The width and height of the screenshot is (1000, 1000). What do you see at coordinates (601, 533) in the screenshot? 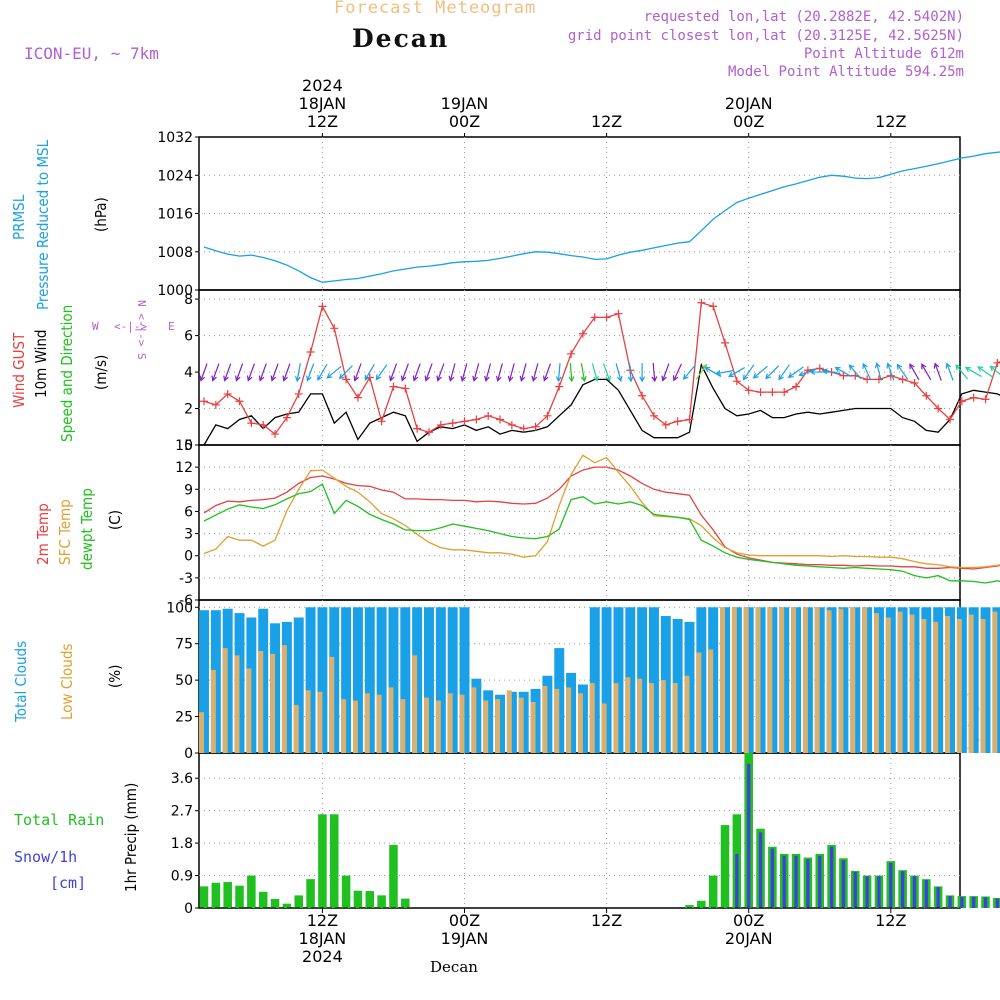
I see `temp-line-dewpt` at bounding box center [601, 533].